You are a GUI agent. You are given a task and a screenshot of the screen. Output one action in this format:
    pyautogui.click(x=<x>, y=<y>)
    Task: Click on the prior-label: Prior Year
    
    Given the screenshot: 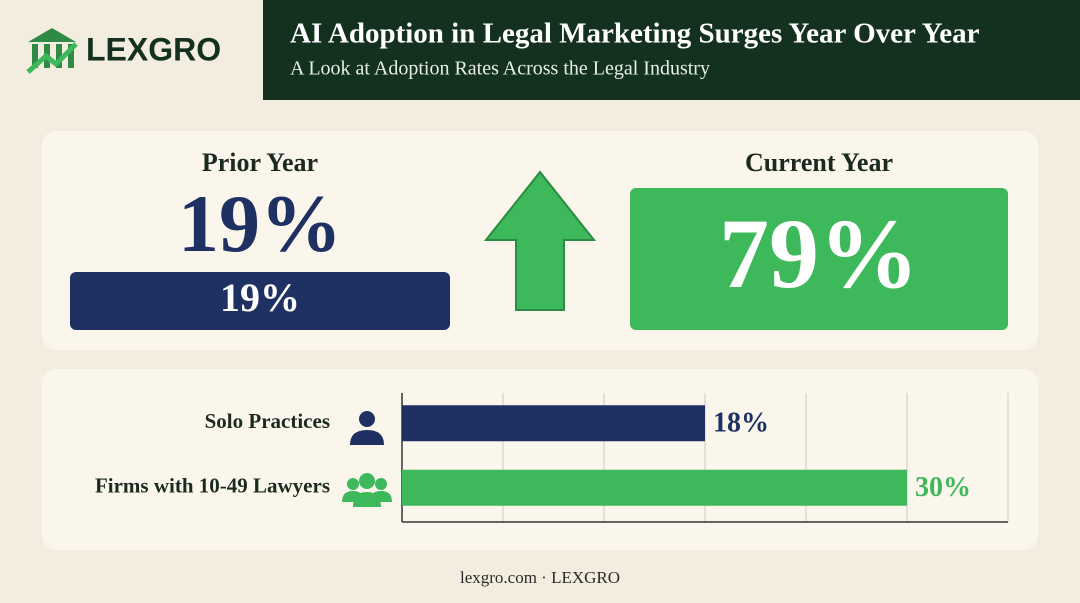 What is the action you would take?
    pyautogui.click(x=260, y=162)
    